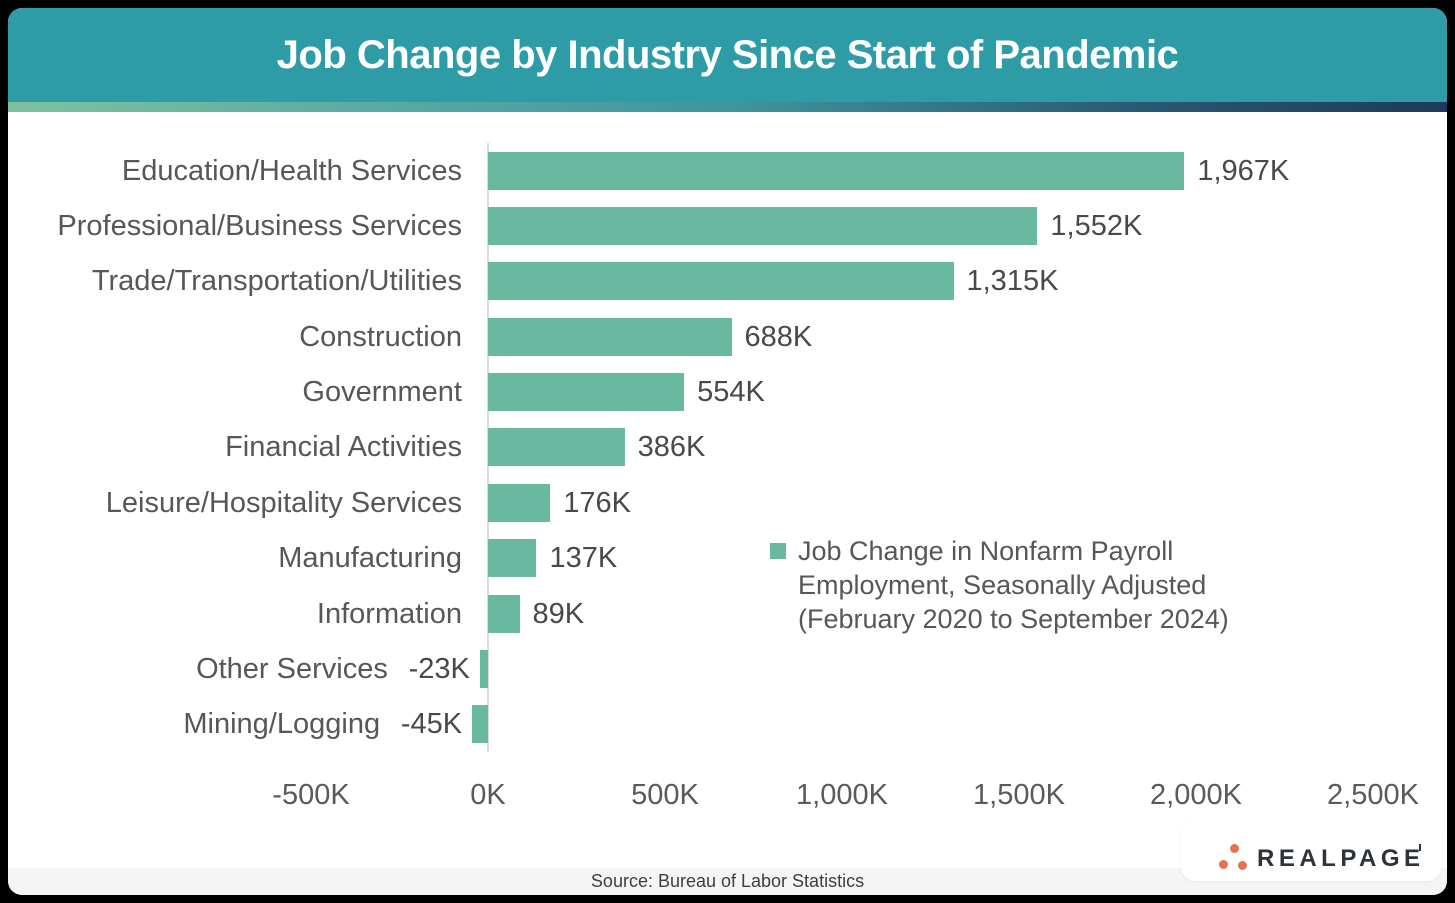  Describe the element at coordinates (597, 502) in the screenshot. I see `value-label: 176K` at that location.